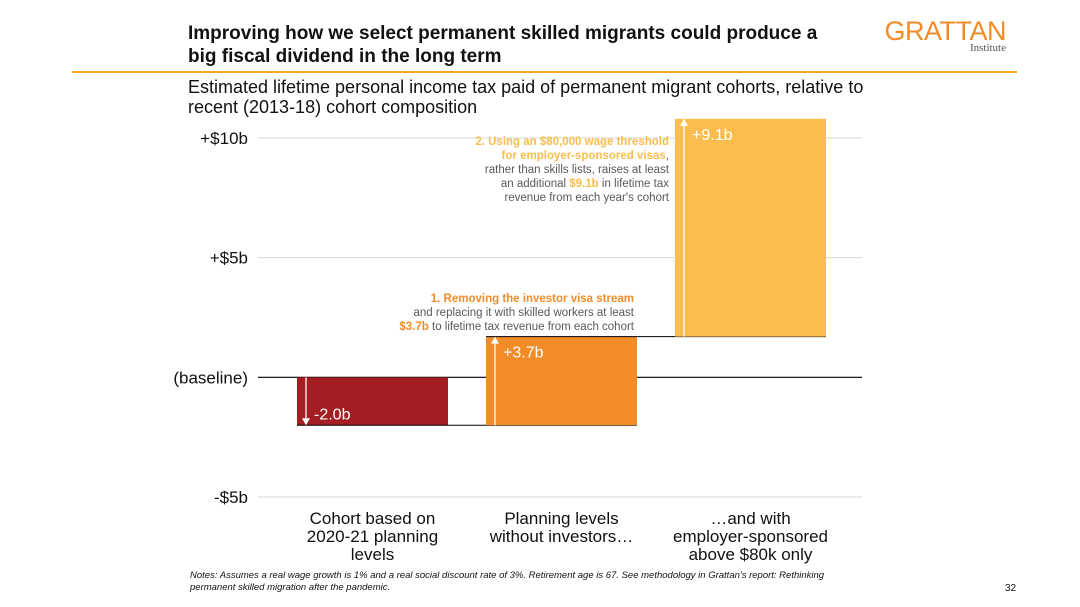 This screenshot has width=1080, height=607. I want to click on annotation-line: 1. Removing the investor visa stream, so click(532, 299).